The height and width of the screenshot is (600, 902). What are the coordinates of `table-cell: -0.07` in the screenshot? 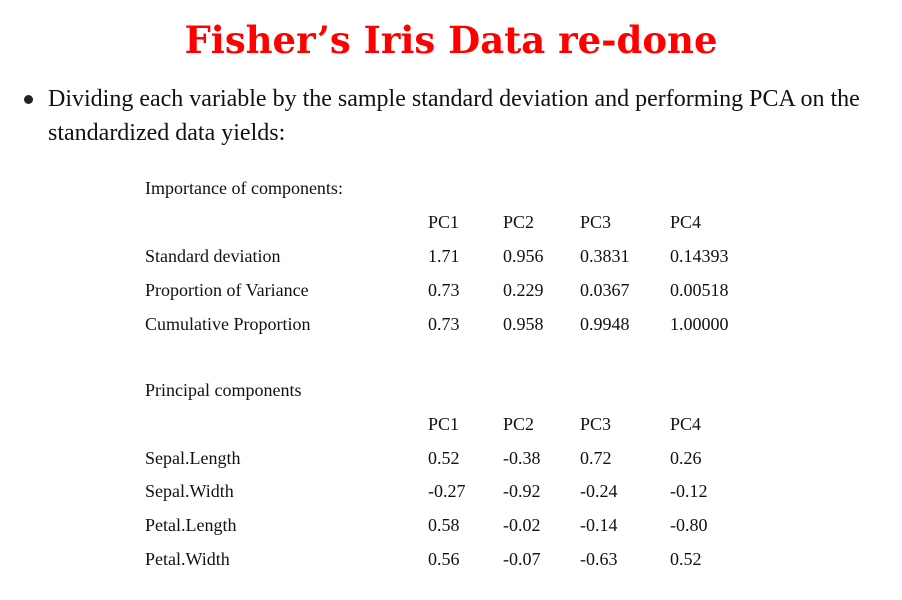 It's located at (522, 559).